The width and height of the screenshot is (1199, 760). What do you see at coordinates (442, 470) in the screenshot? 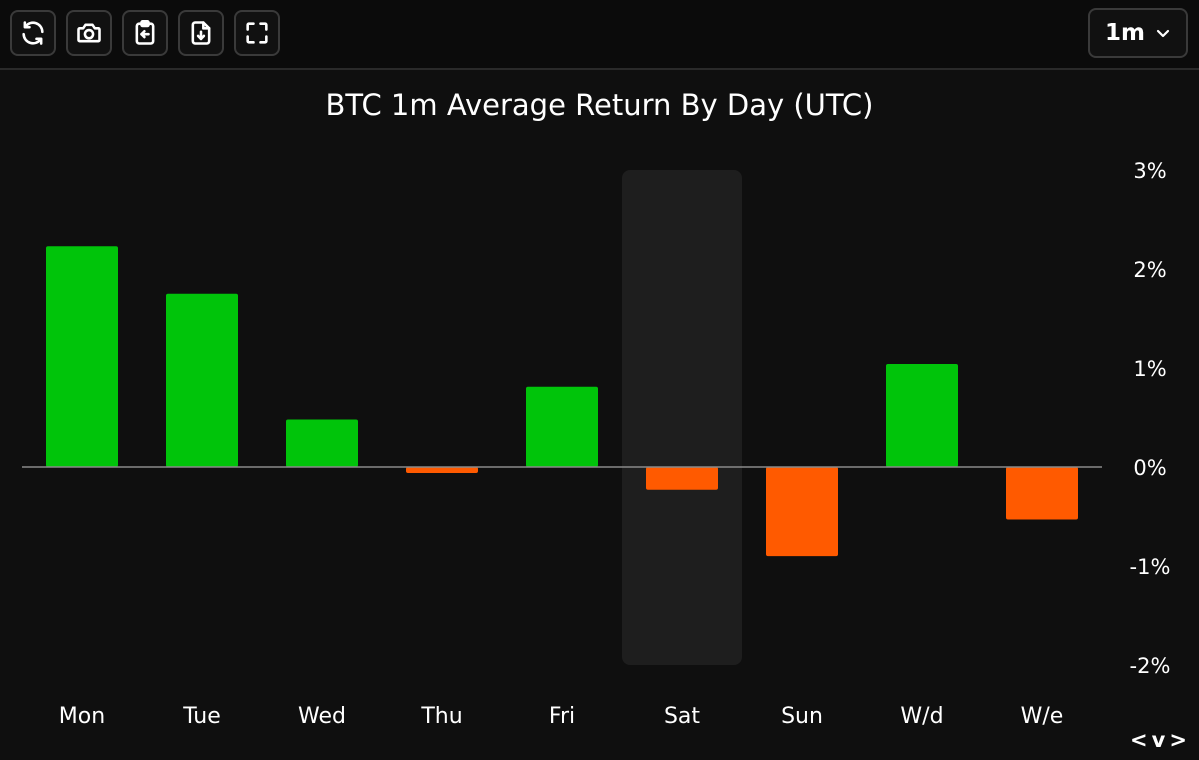
I see `bar-thu` at bounding box center [442, 470].